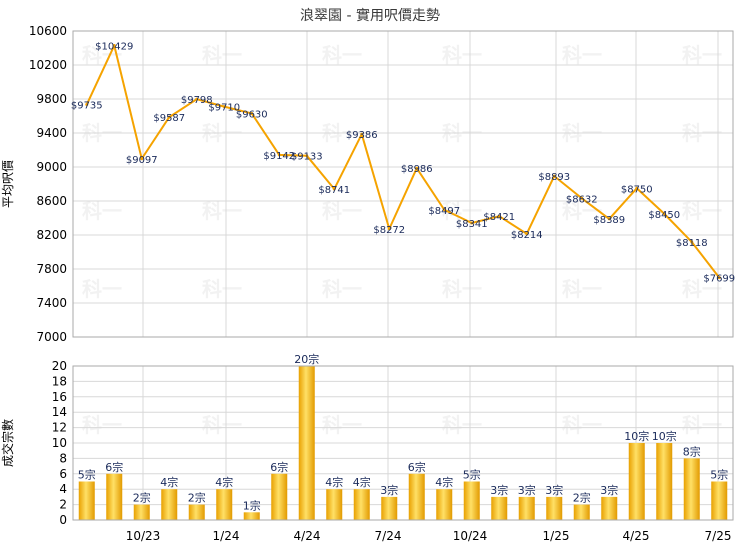  Describe the element at coordinates (51, 337) in the screenshot. I see `price-ytick-label: 7000` at that location.